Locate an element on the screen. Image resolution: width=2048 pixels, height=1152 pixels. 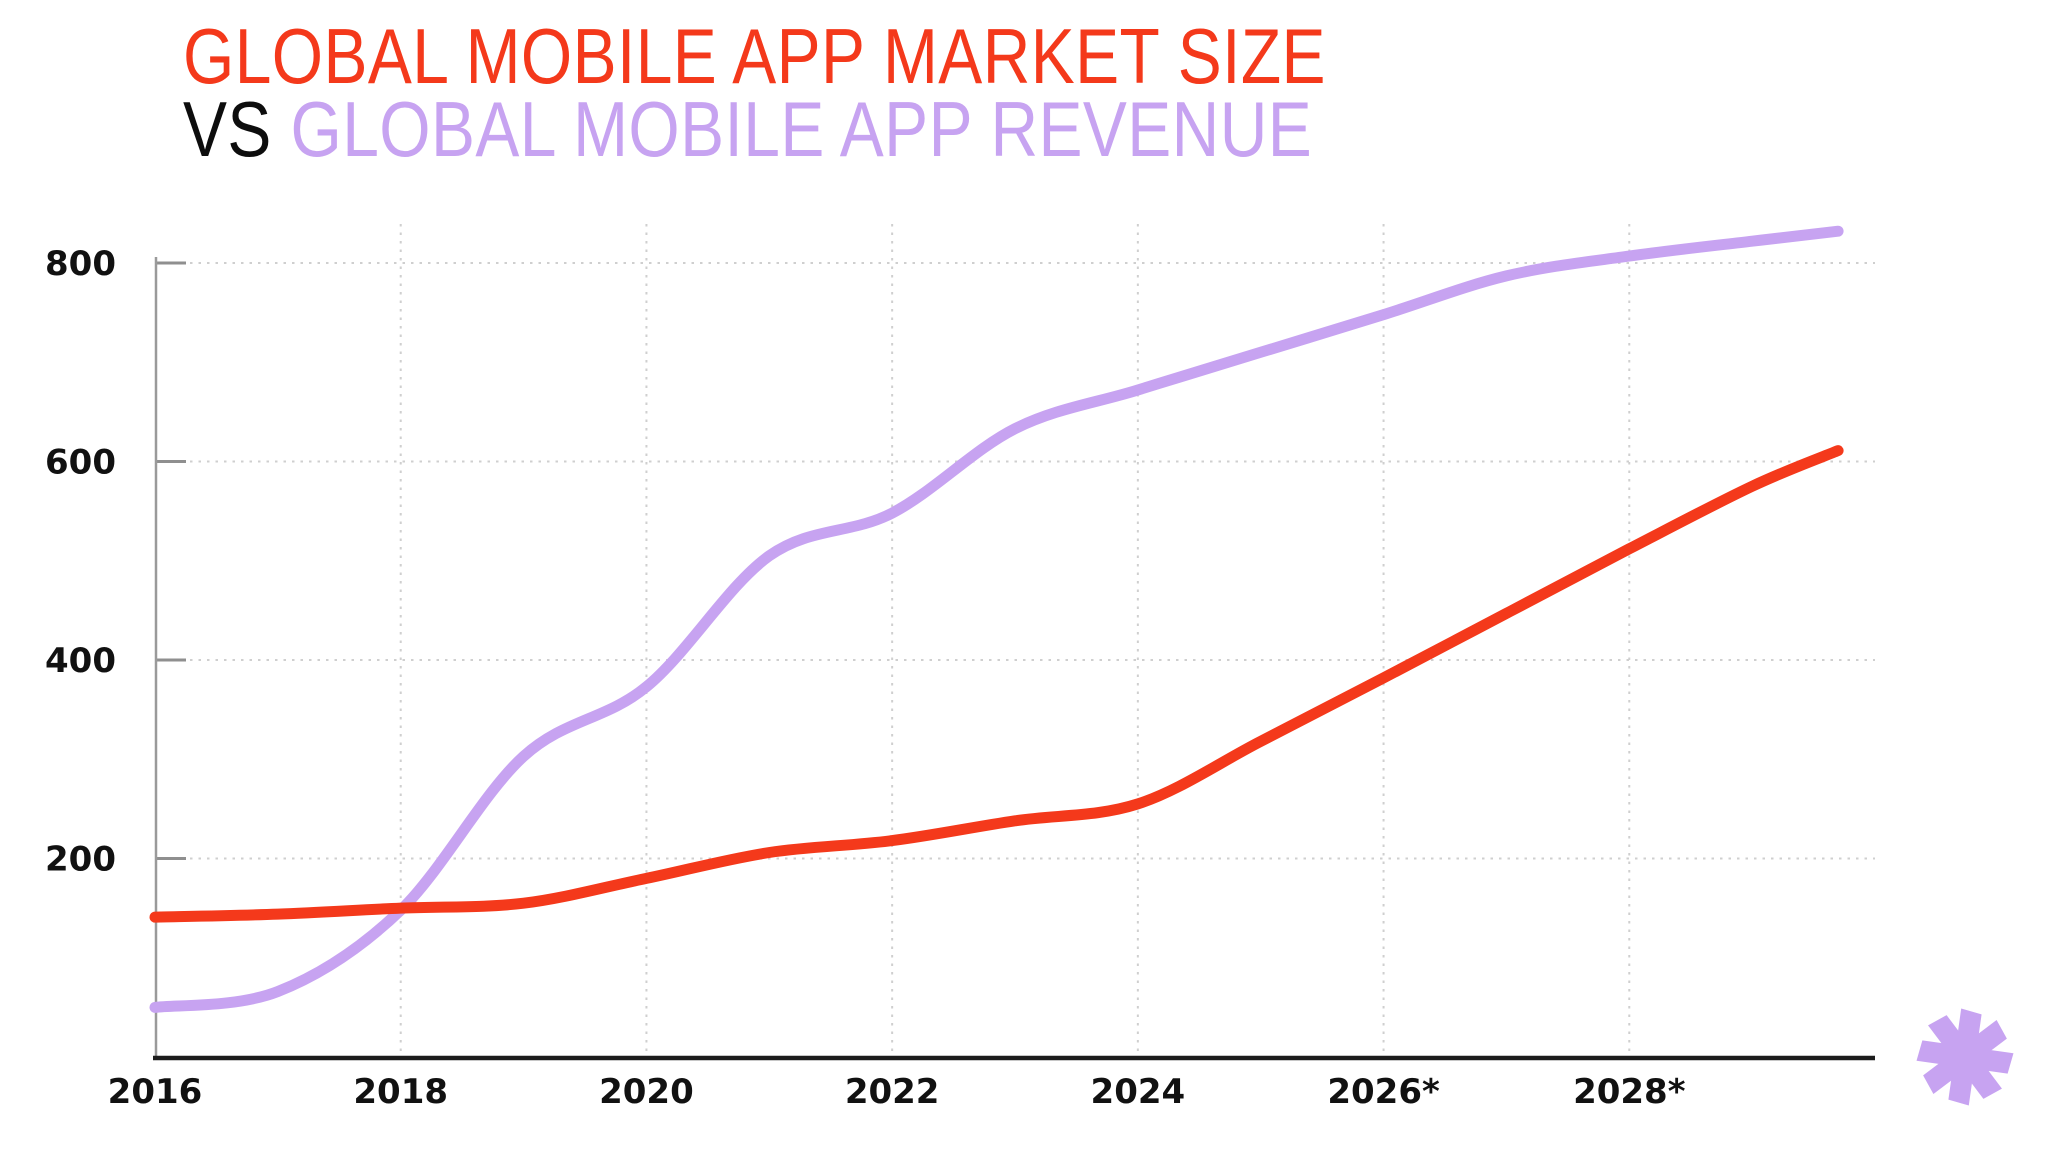
asterisk-arm is located at coordinates (1965, 1057).